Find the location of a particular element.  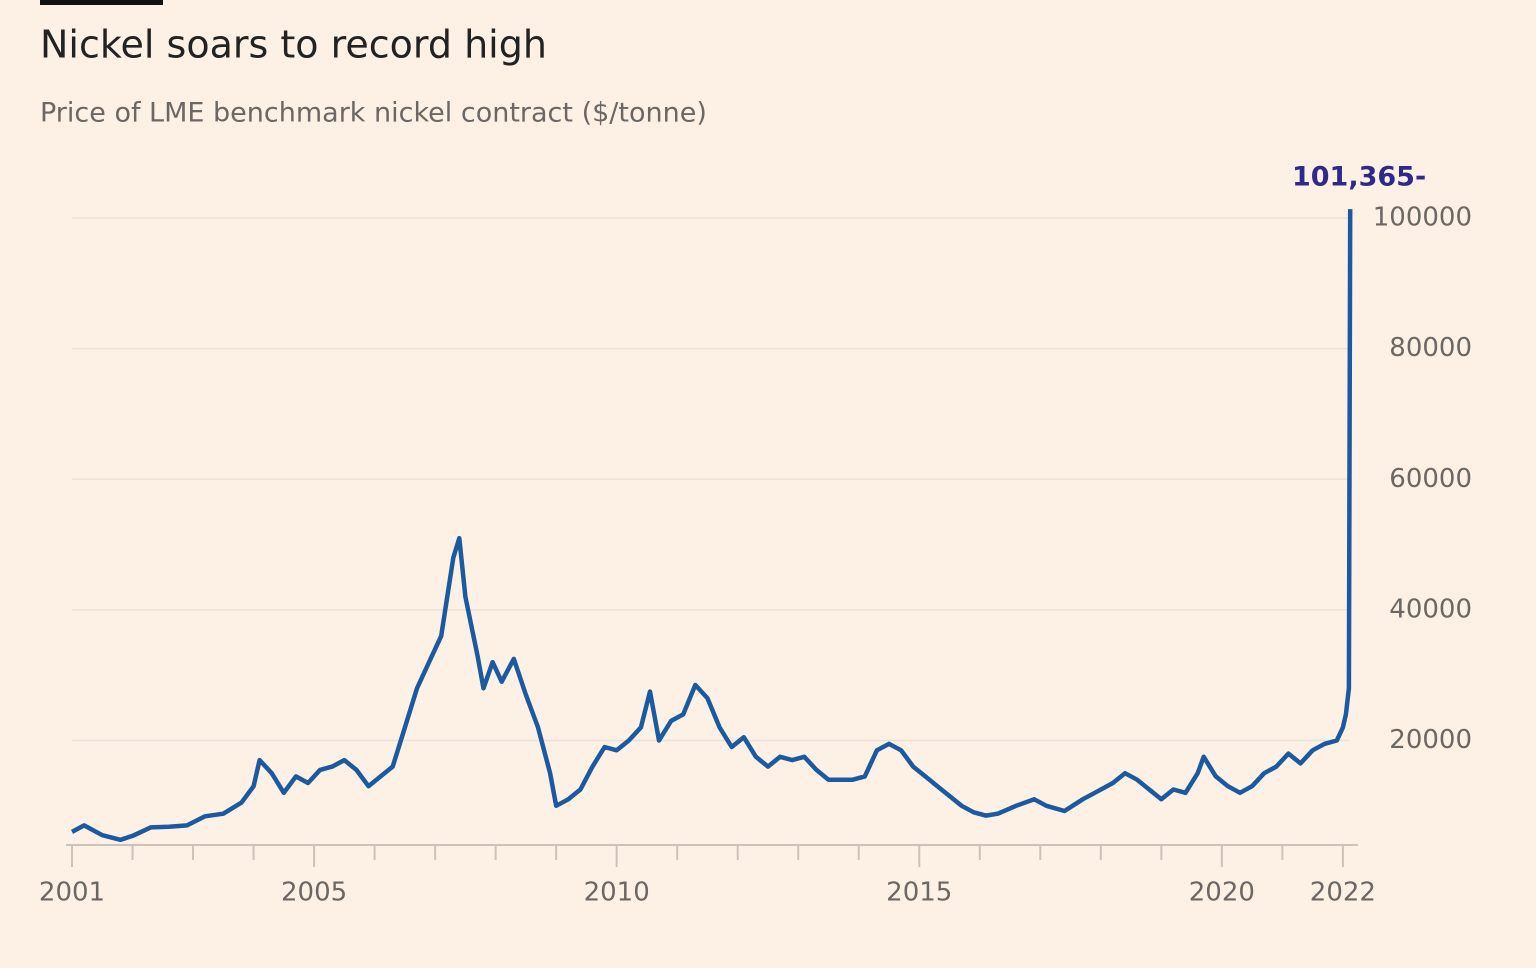

x-tick-label: 2020 is located at coordinates (1222, 893).